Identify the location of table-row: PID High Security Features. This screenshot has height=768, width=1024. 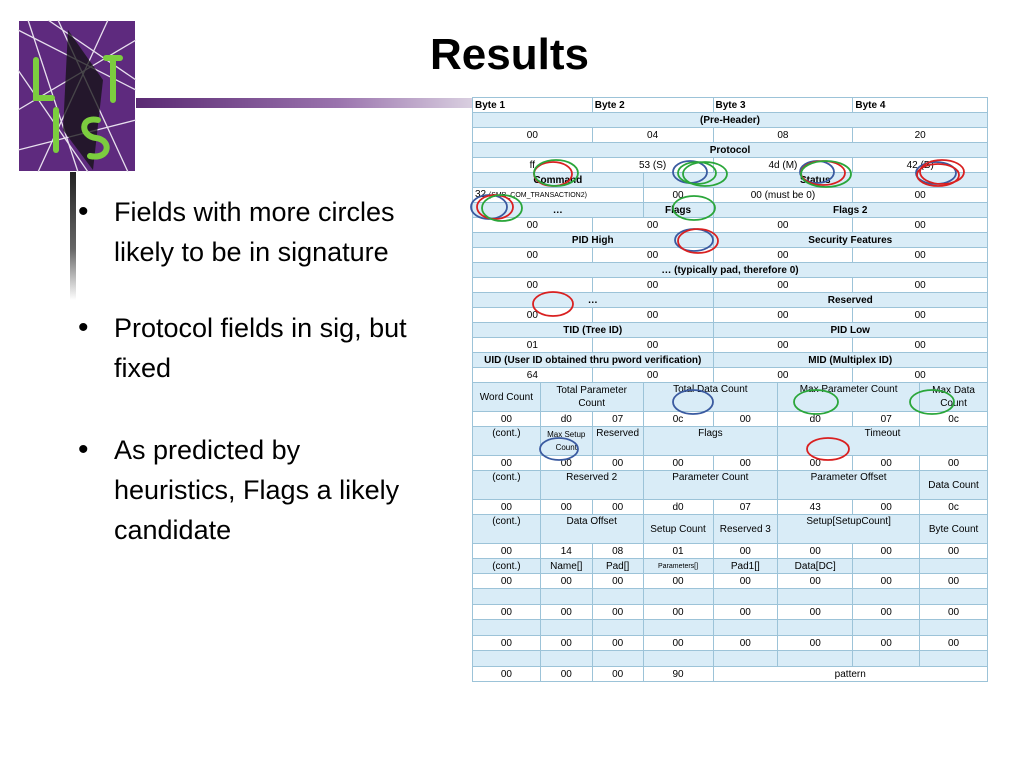
(730, 240).